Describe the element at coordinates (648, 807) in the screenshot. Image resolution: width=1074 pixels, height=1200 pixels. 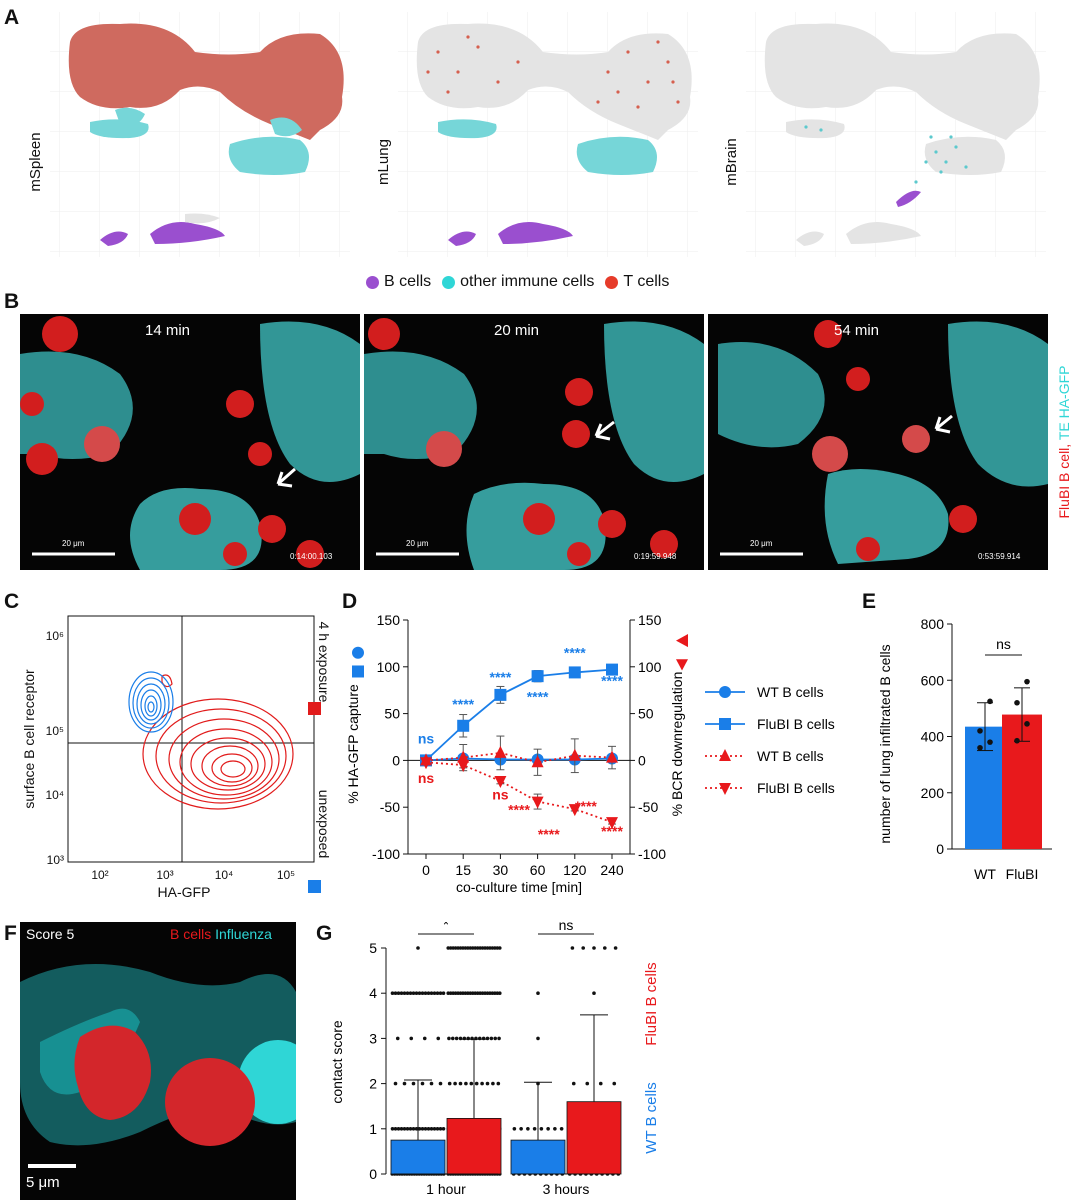
I see `d-y2tick-label: -50` at that location.